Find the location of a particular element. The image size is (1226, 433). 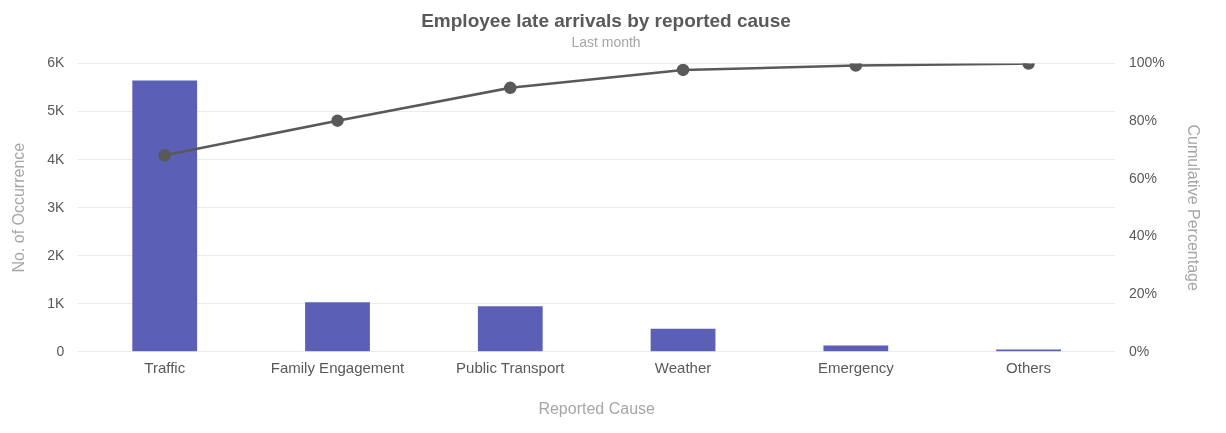

x-tick-label: Public Transport is located at coordinates (511, 367).